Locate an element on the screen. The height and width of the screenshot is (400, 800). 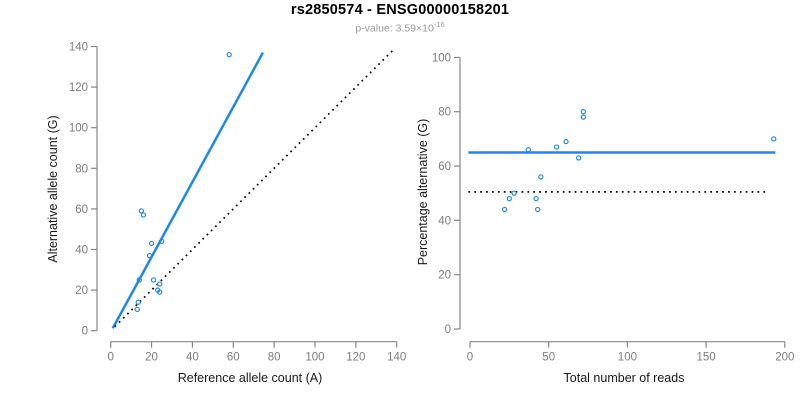
regression-line is located at coordinates (187, 190).